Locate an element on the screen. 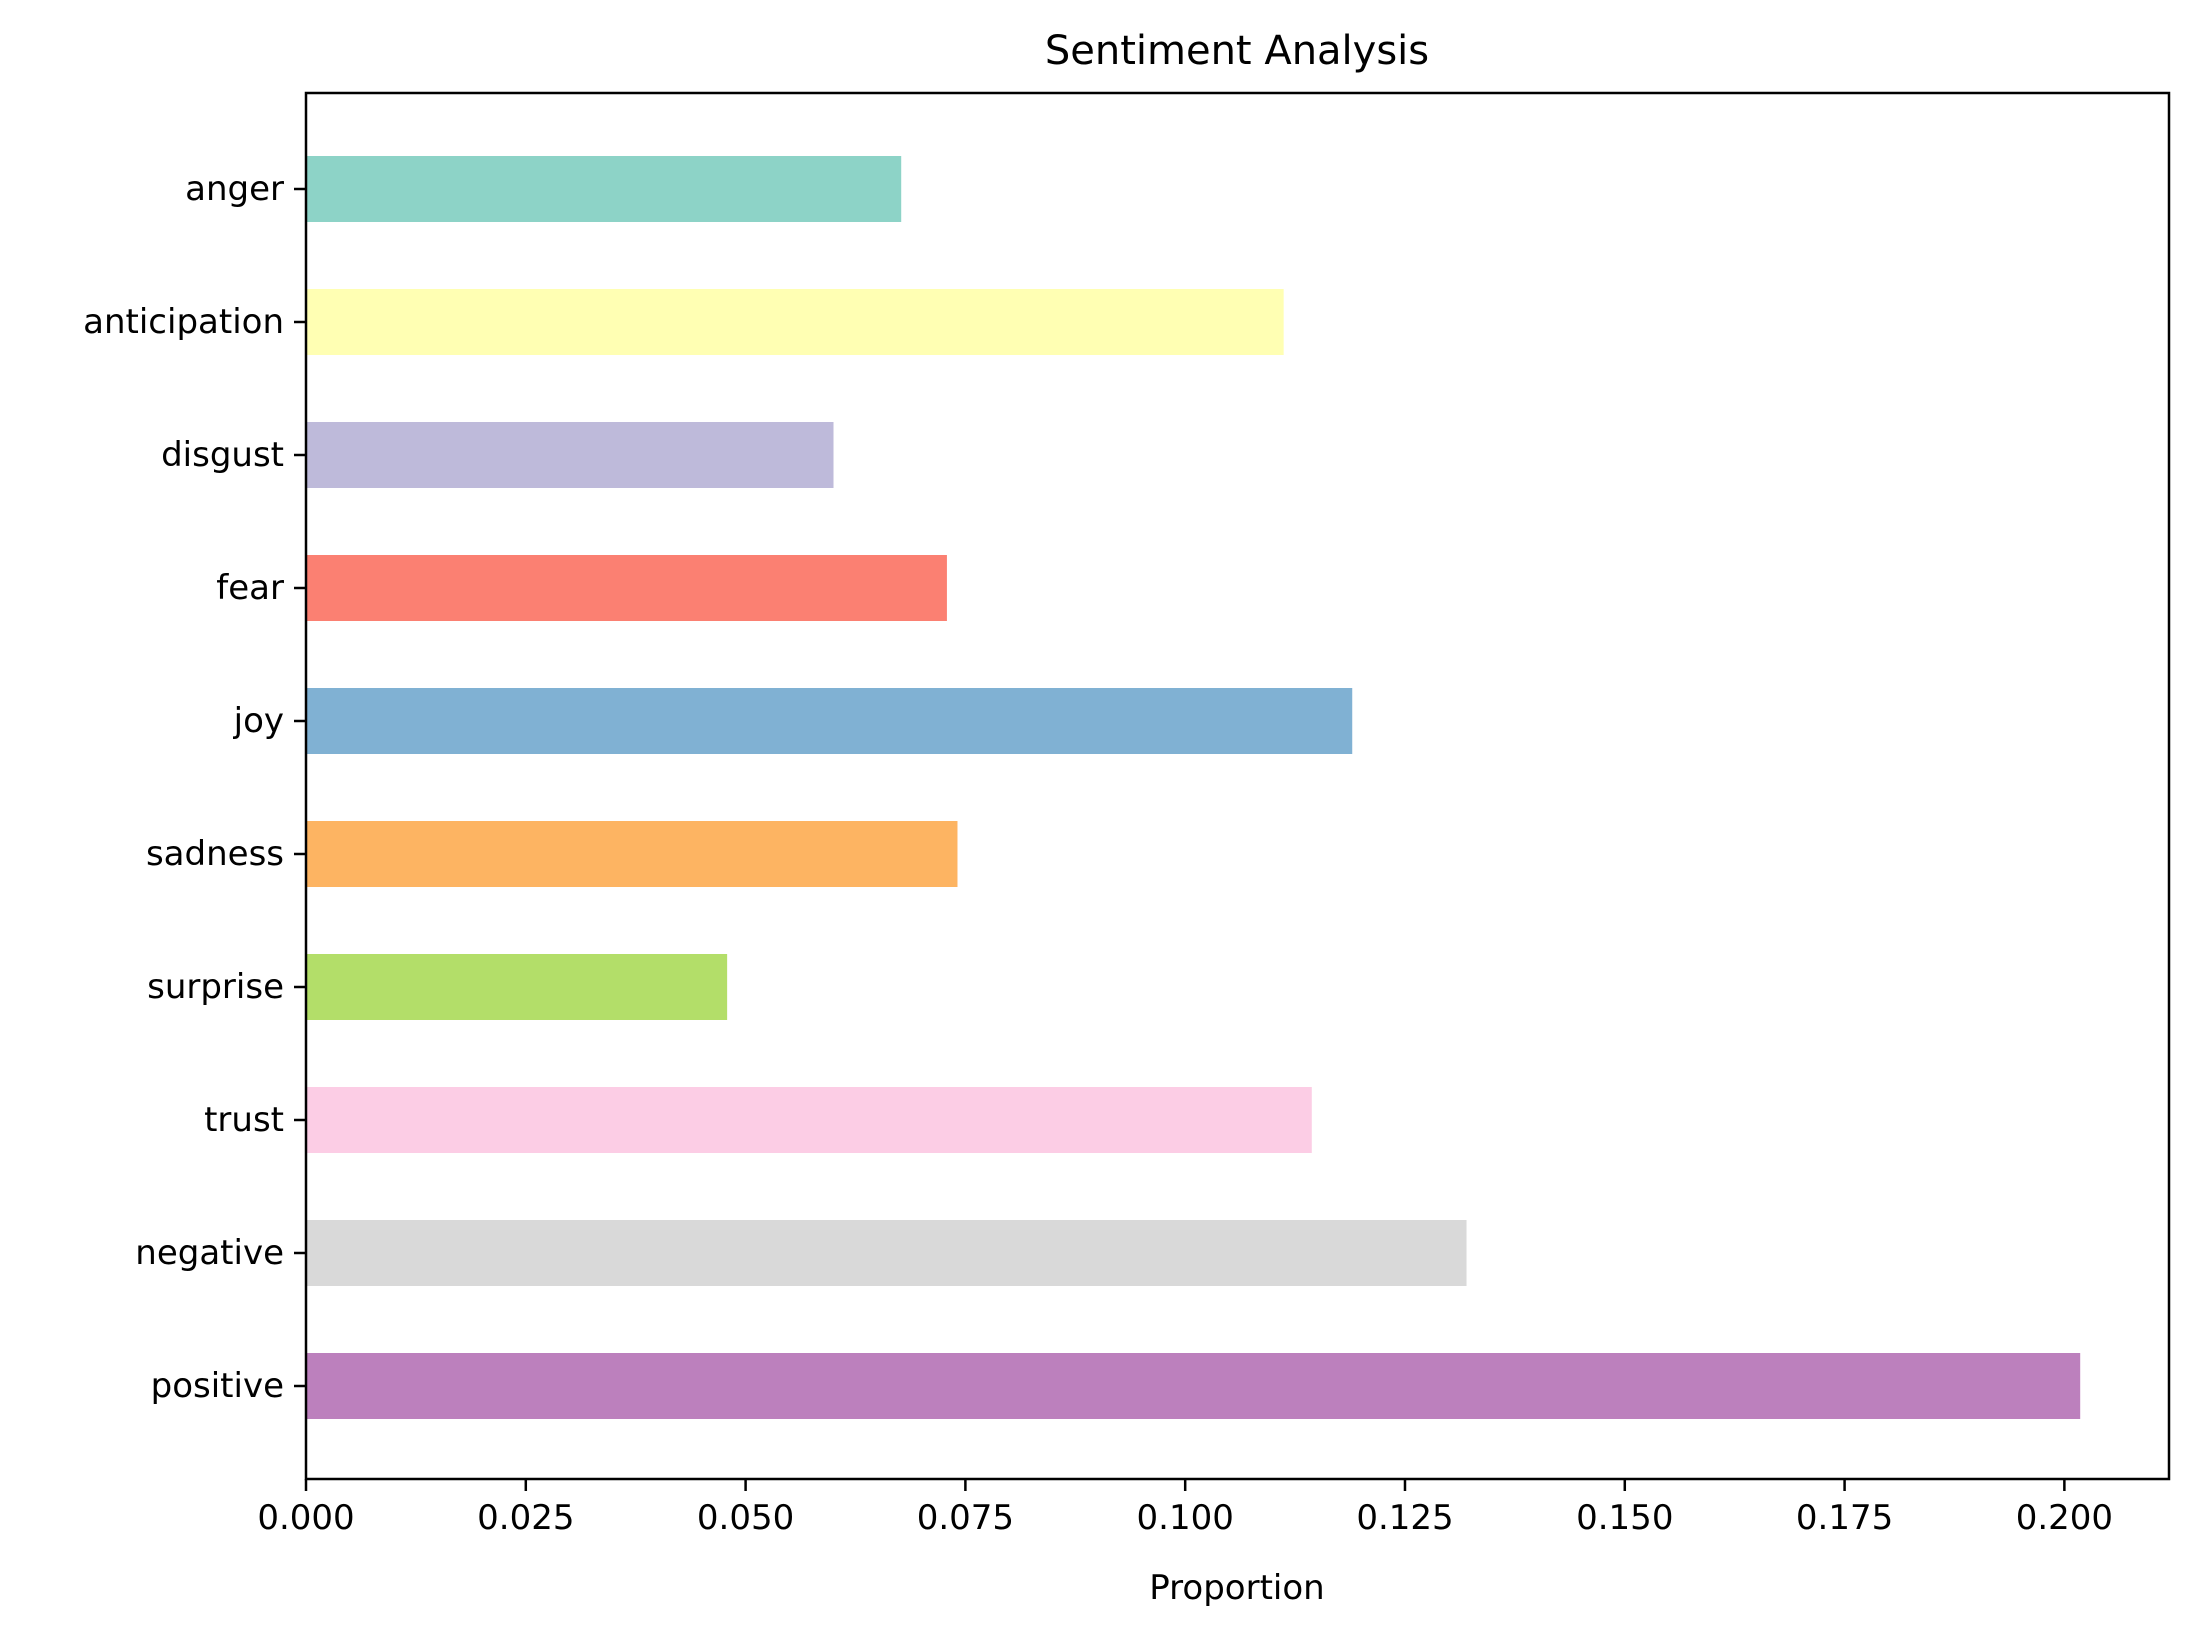 Image resolution: width=2194 pixels, height=1634 pixels. x-tick-label: 0.000 is located at coordinates (305, 1518).